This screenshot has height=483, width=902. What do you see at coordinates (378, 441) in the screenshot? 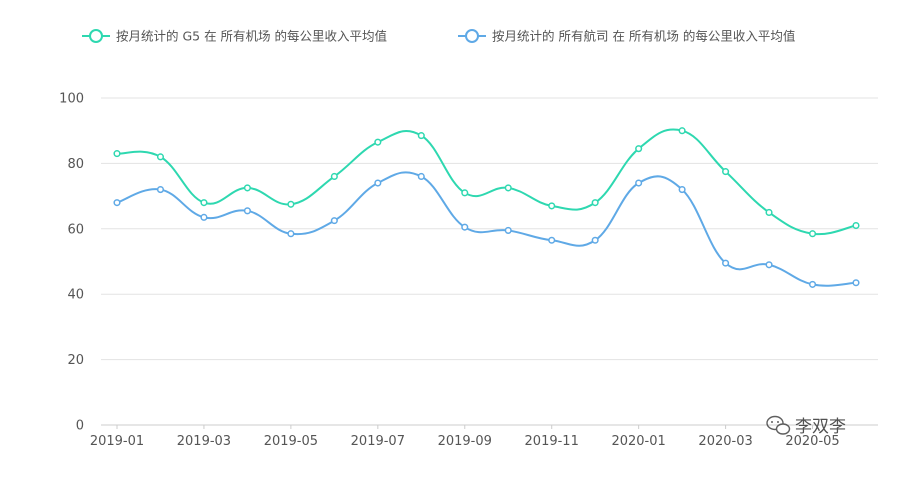
I see `x-tick-label: 2019-07` at bounding box center [378, 441].